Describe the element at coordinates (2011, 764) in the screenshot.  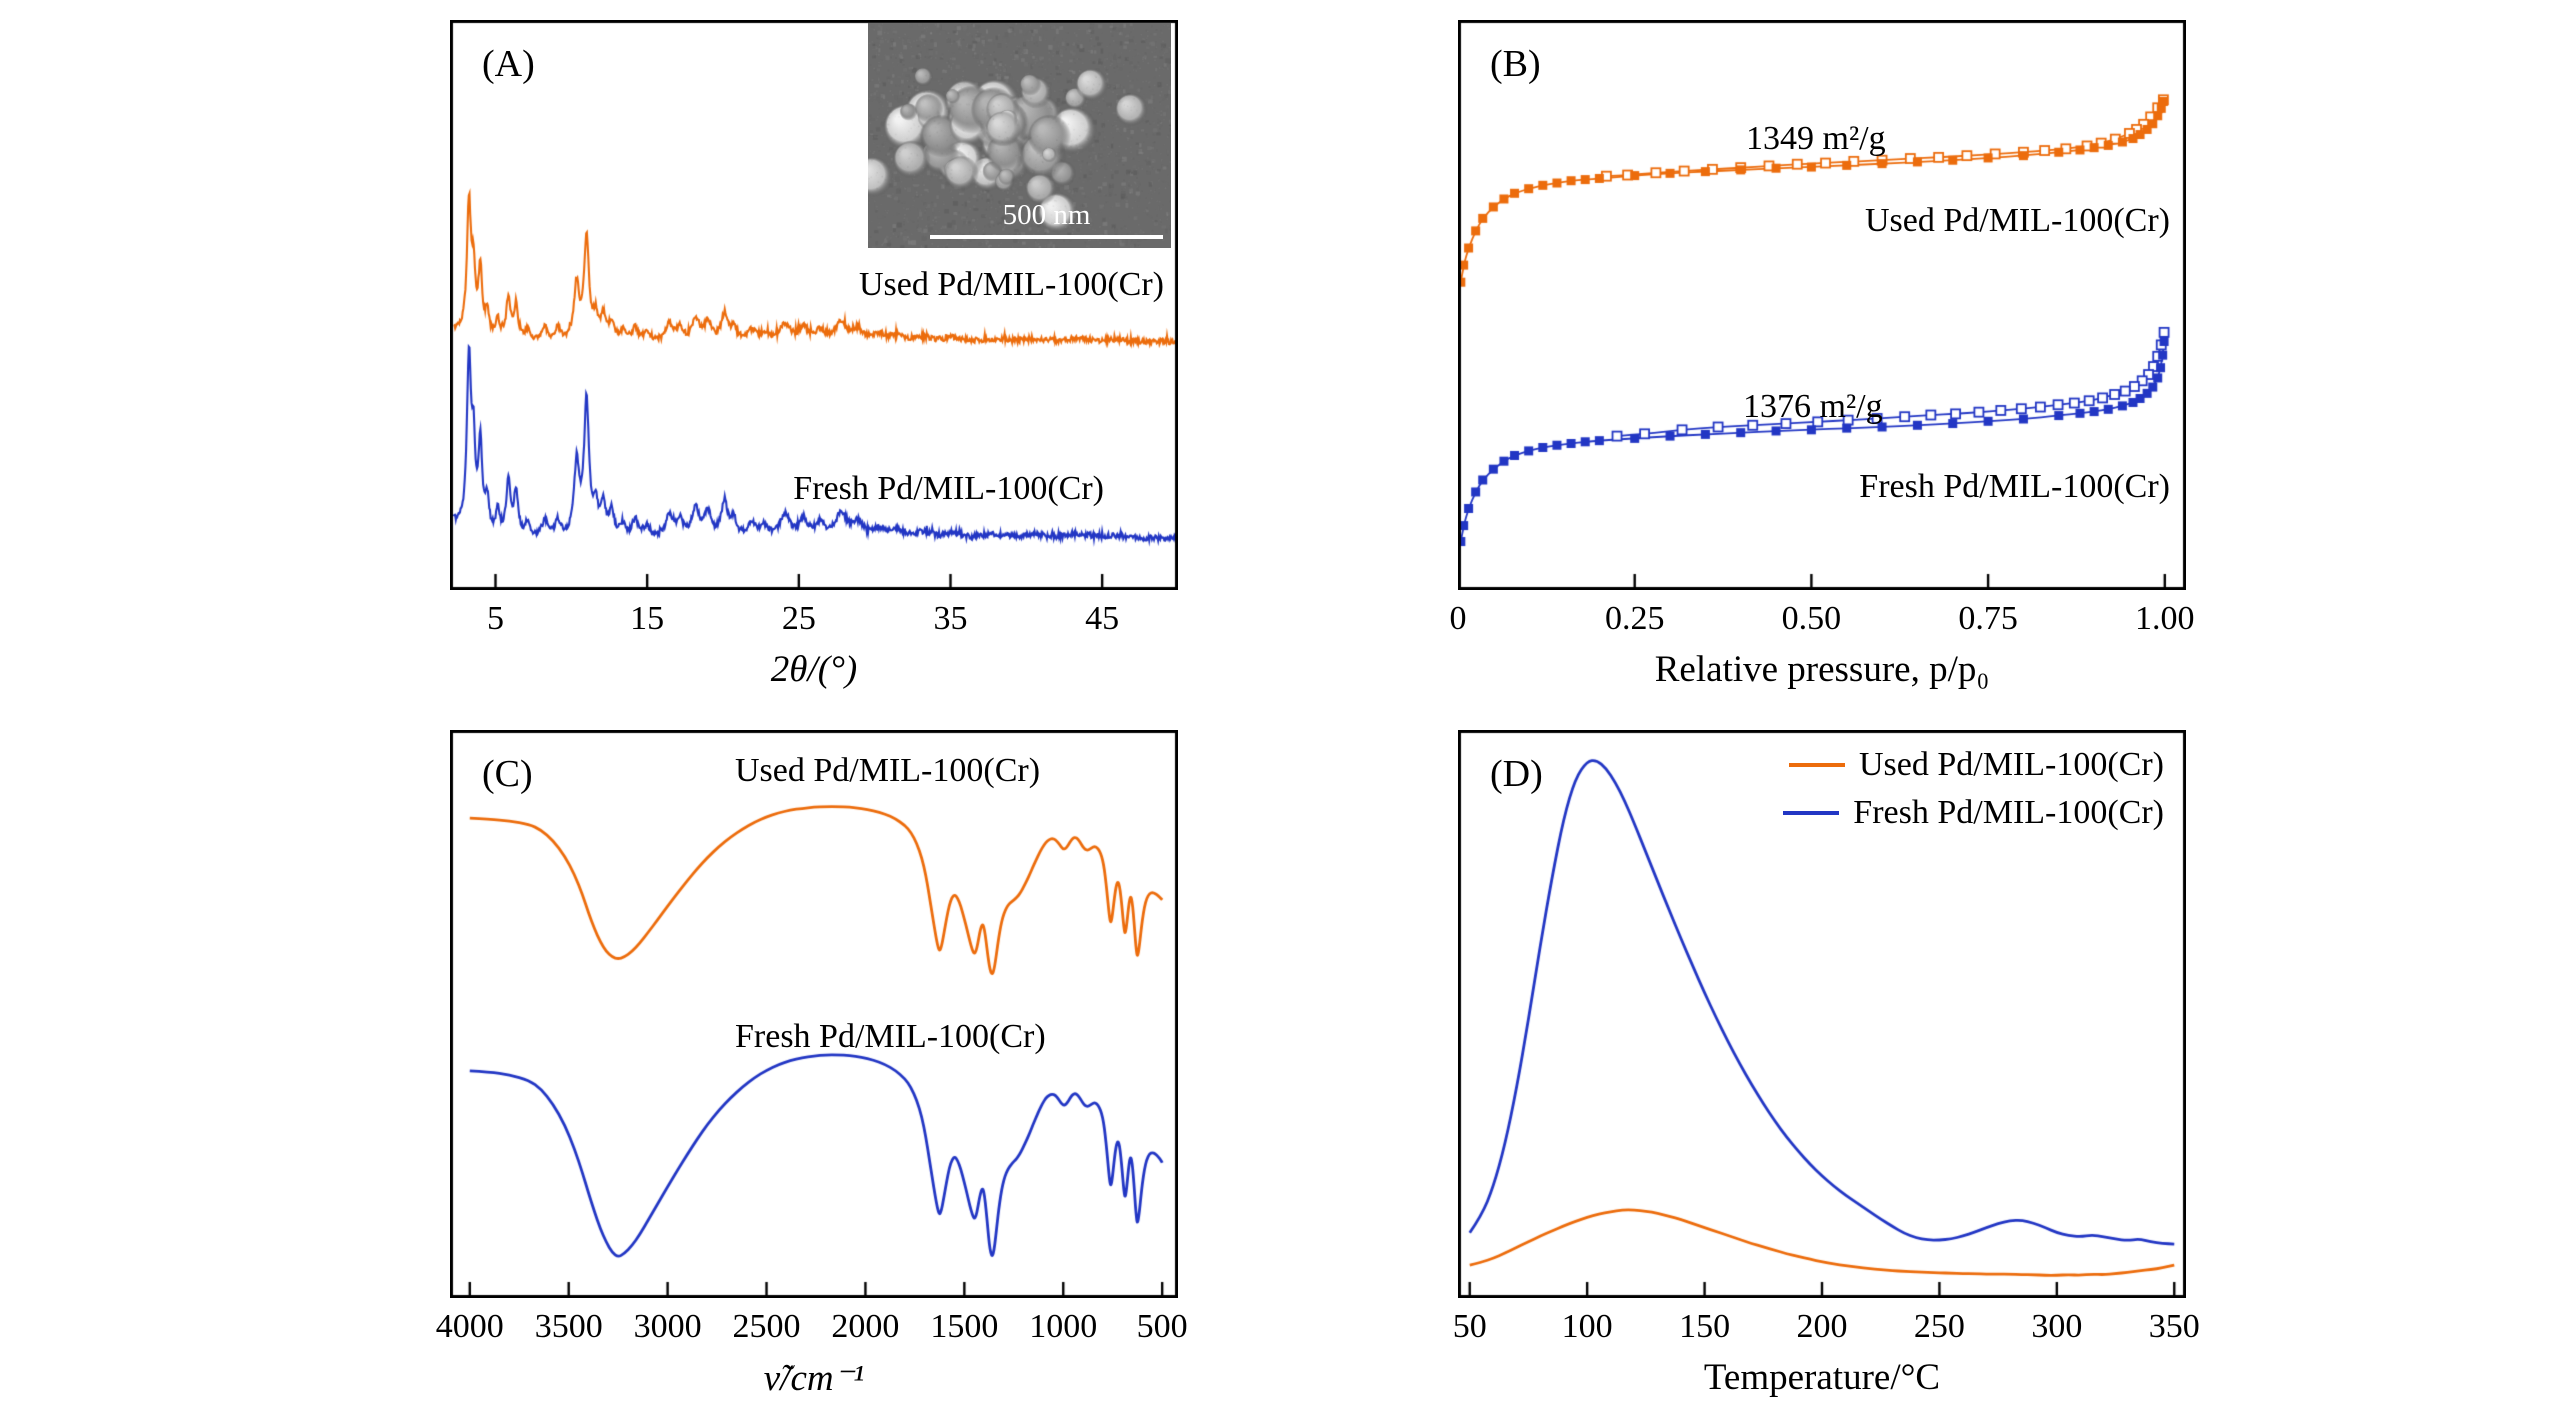
I see `legend-label-used: Used Pd/MIL-100(Cr)` at that location.